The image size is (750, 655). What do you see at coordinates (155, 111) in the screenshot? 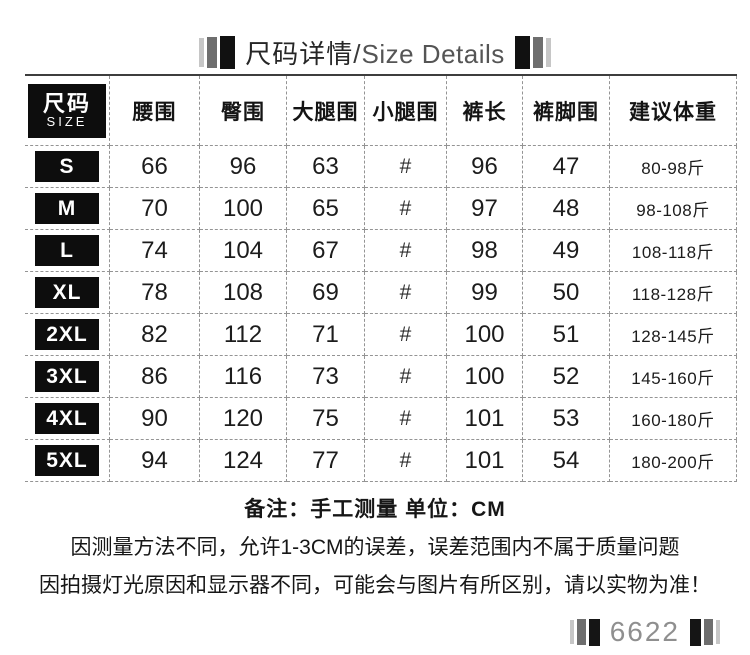
I see `column-header-waist: 腰围` at bounding box center [155, 111].